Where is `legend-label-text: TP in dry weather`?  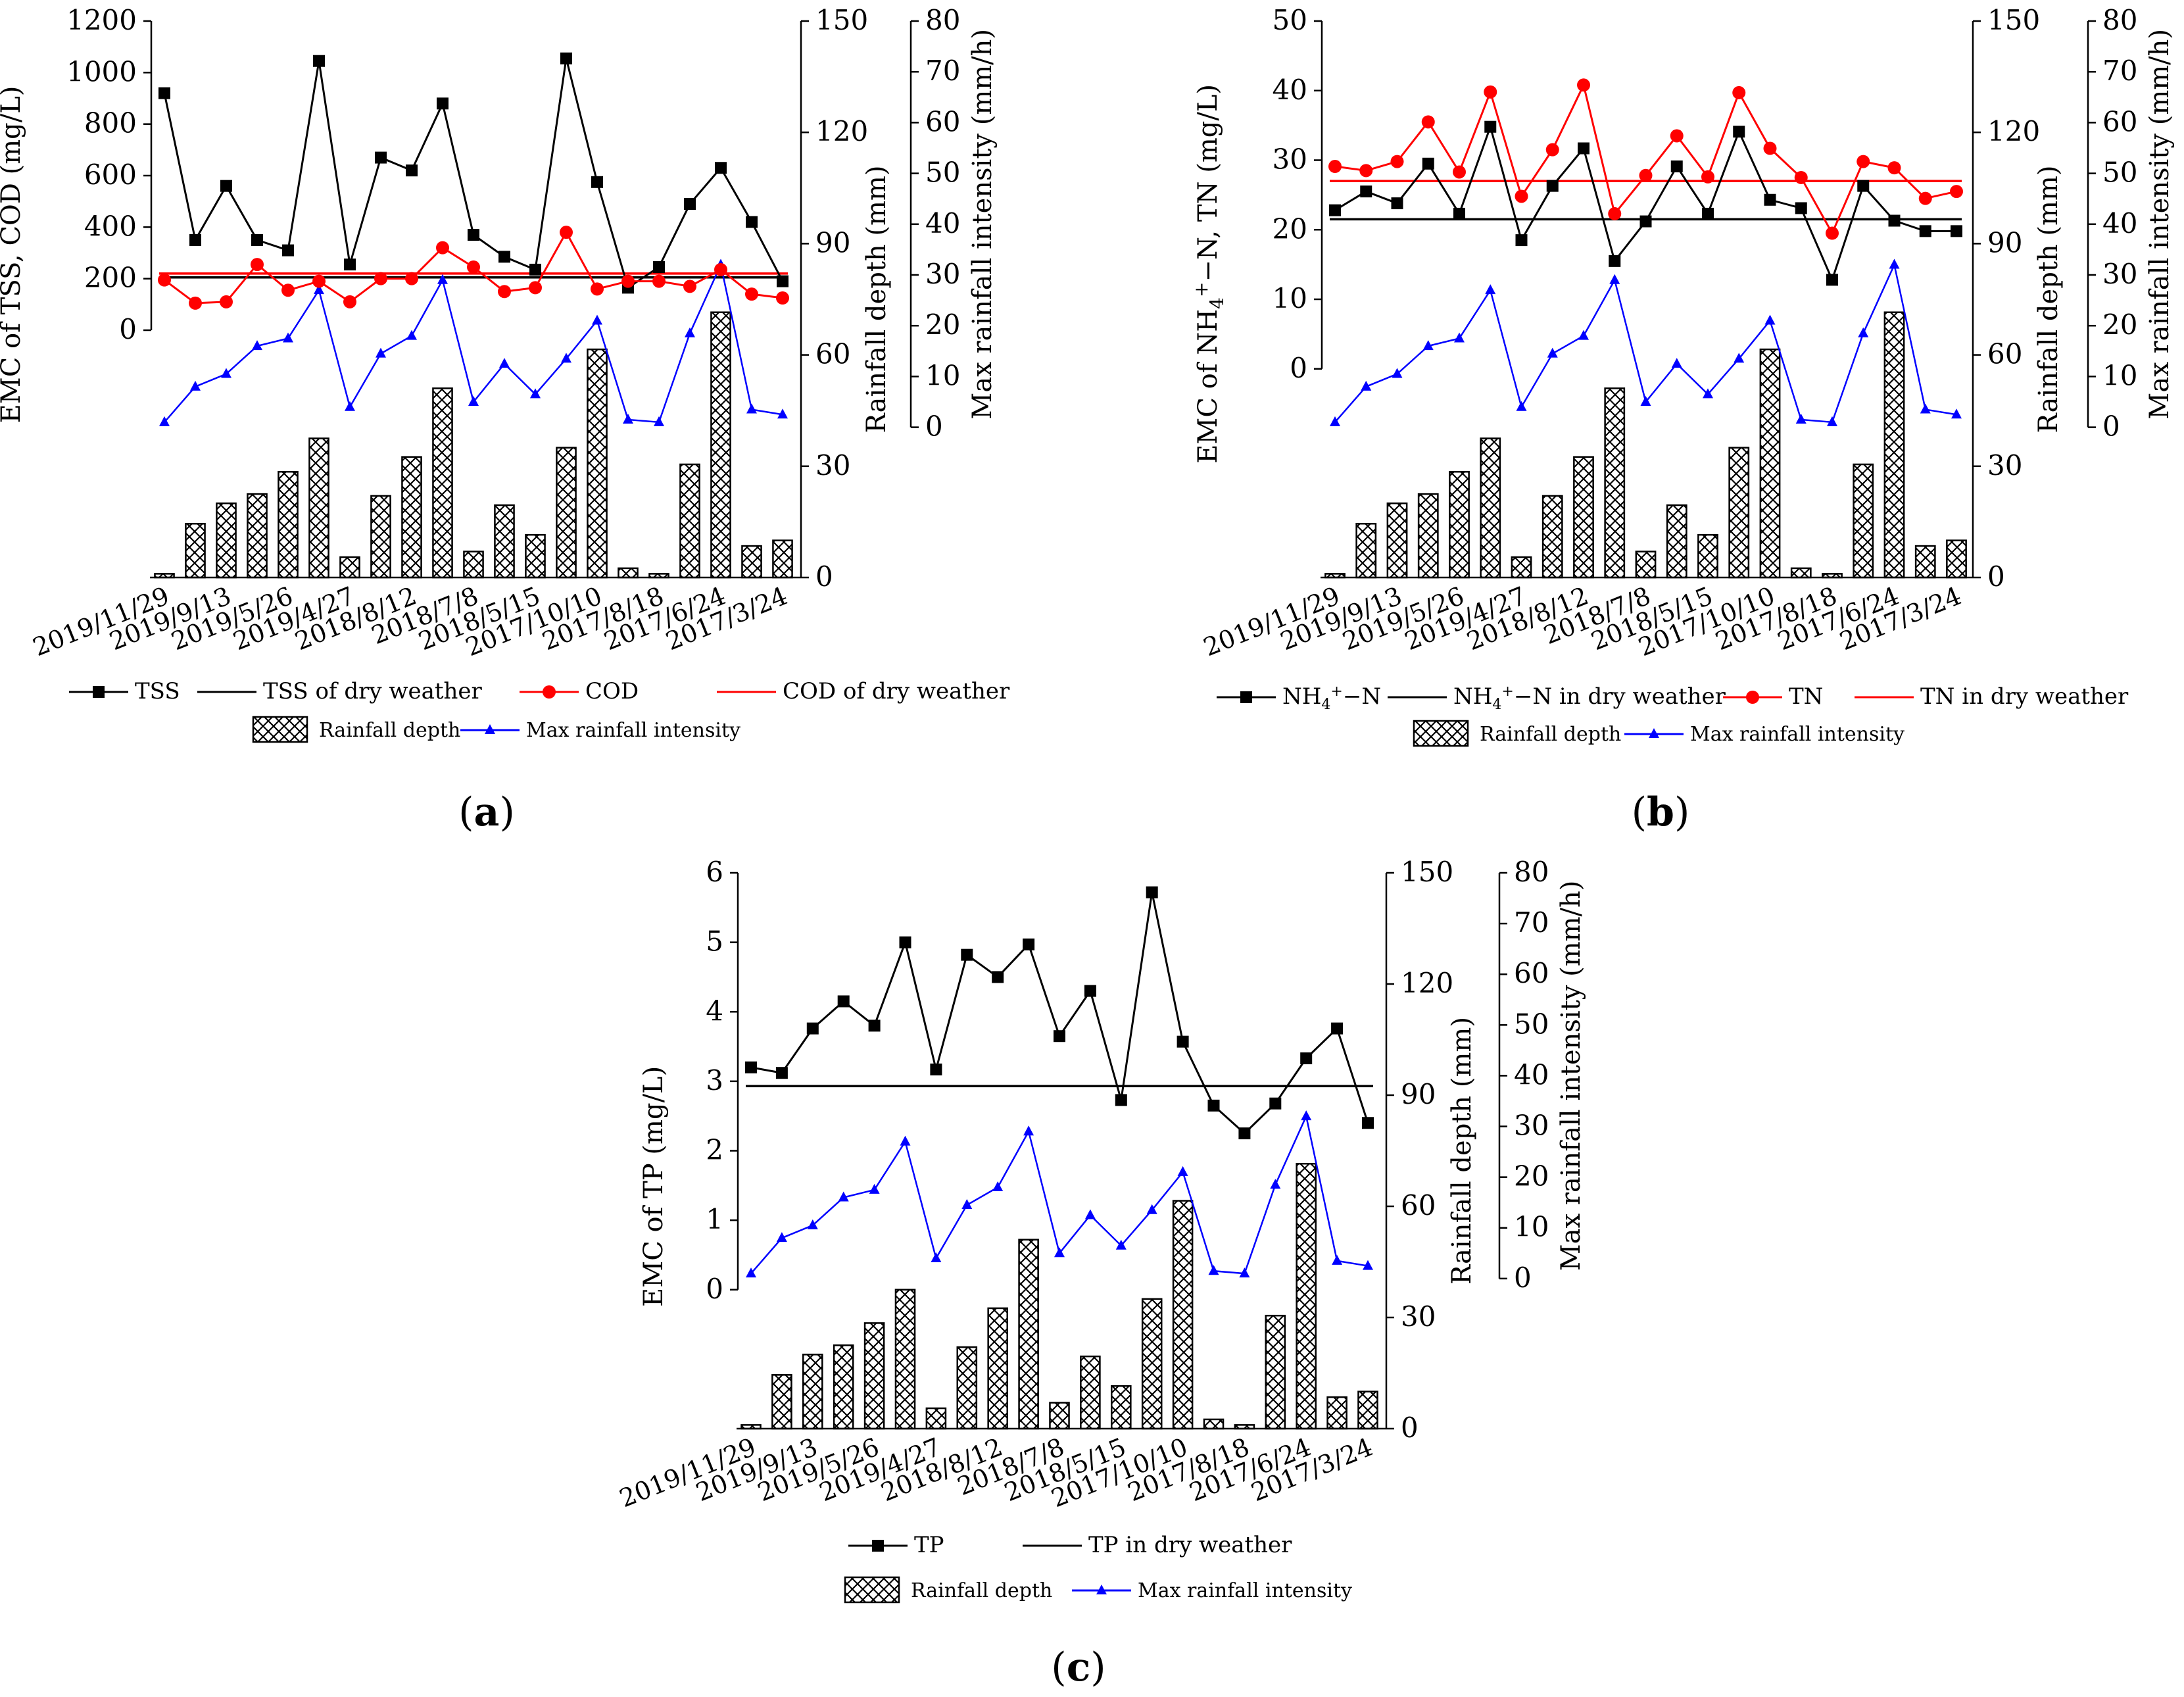 legend-label-text: TP in dry weather is located at coordinates (1190, 1545).